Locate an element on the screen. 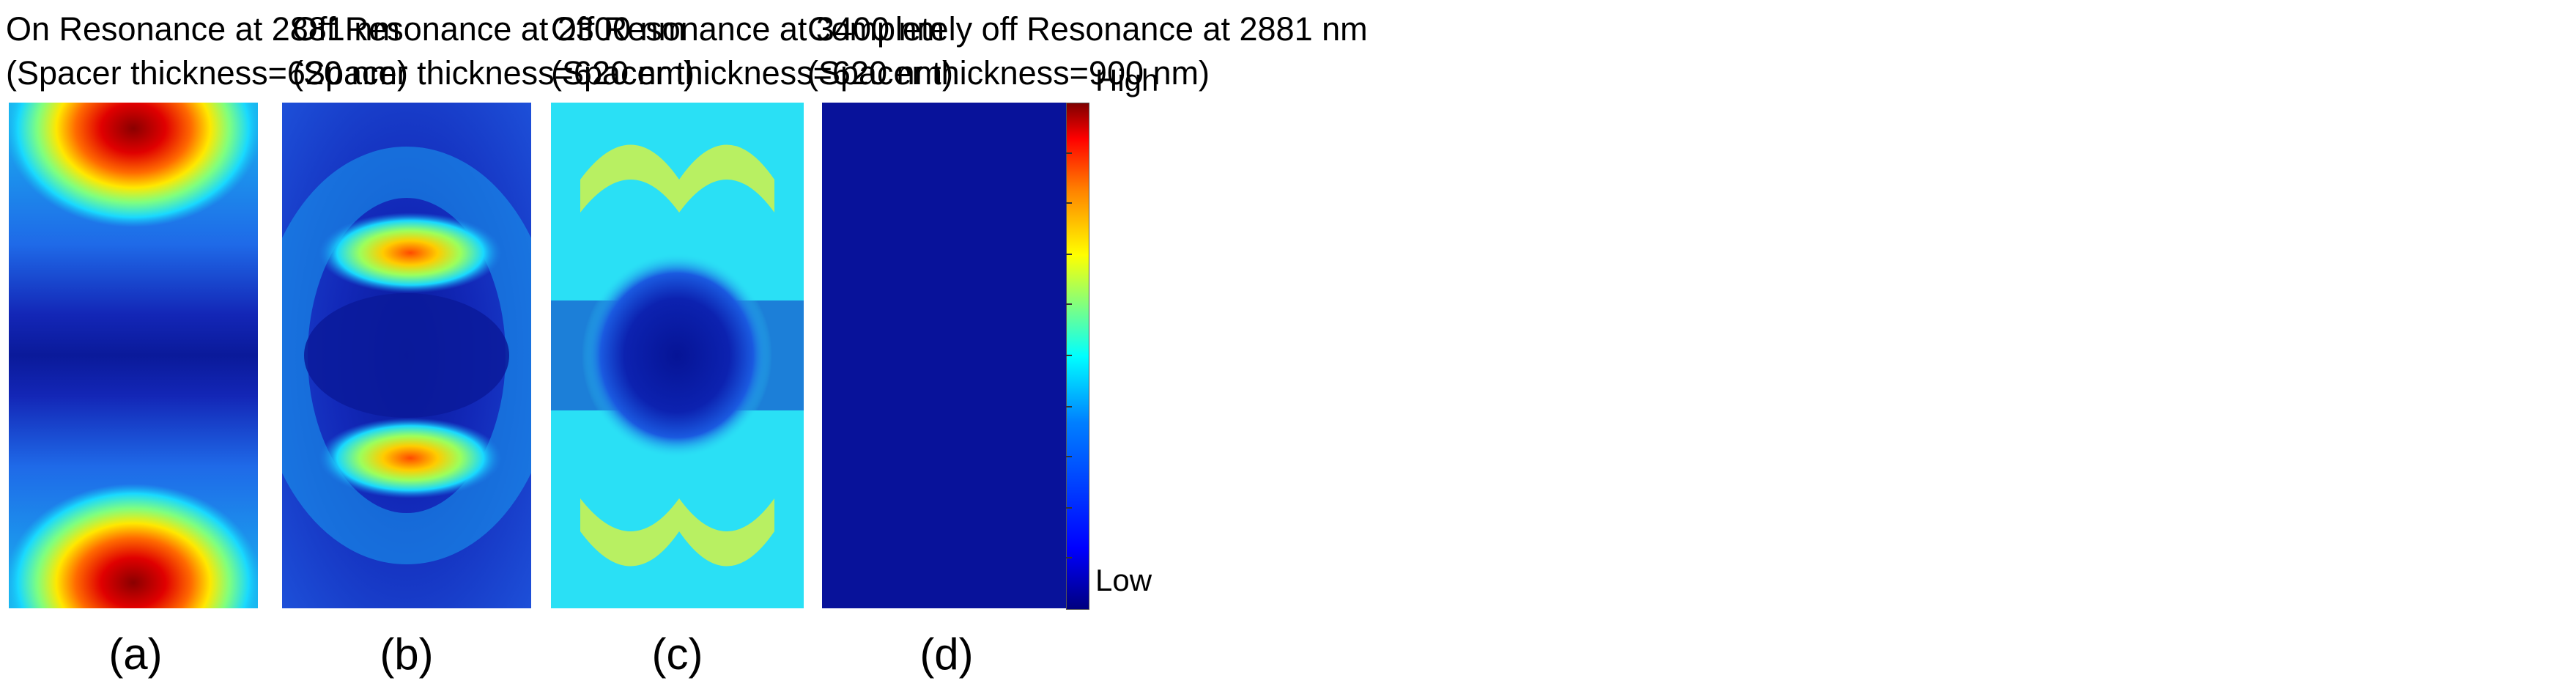  heatmap-b is located at coordinates (406, 355).